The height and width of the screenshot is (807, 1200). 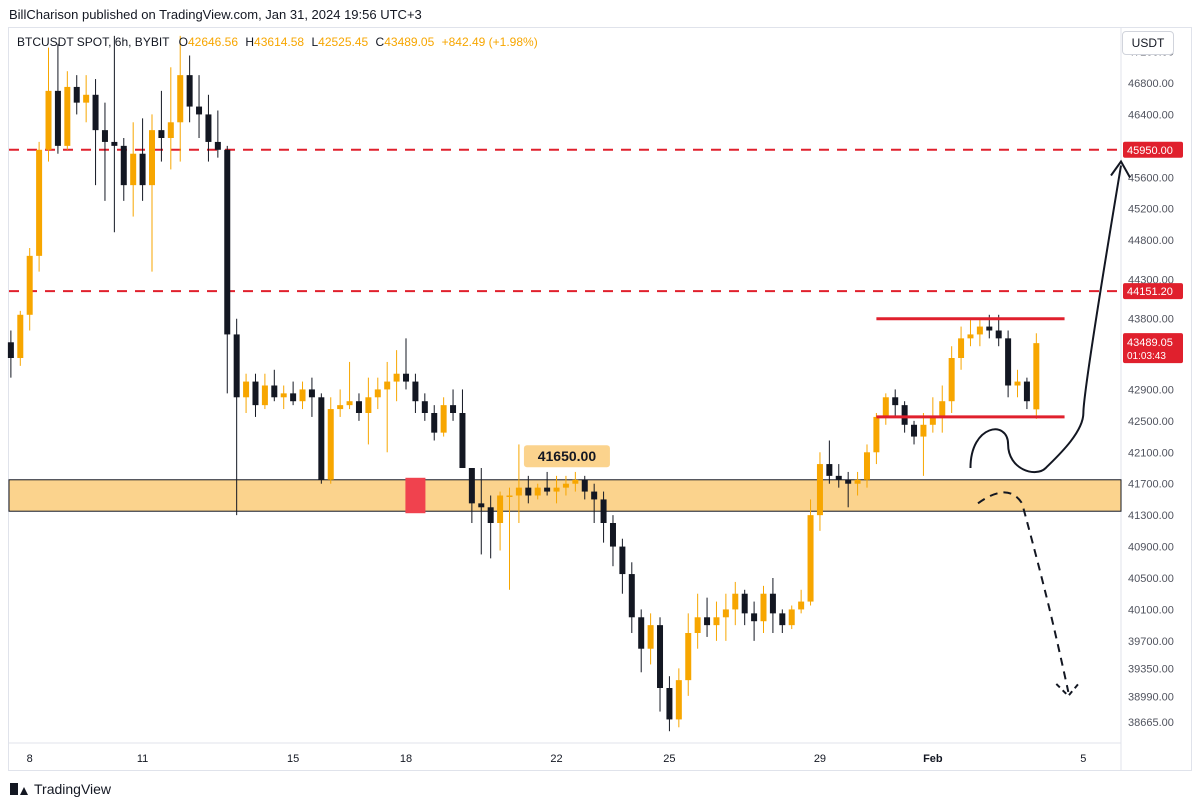 I want to click on footer-brand: TradingView, so click(x=60, y=789).